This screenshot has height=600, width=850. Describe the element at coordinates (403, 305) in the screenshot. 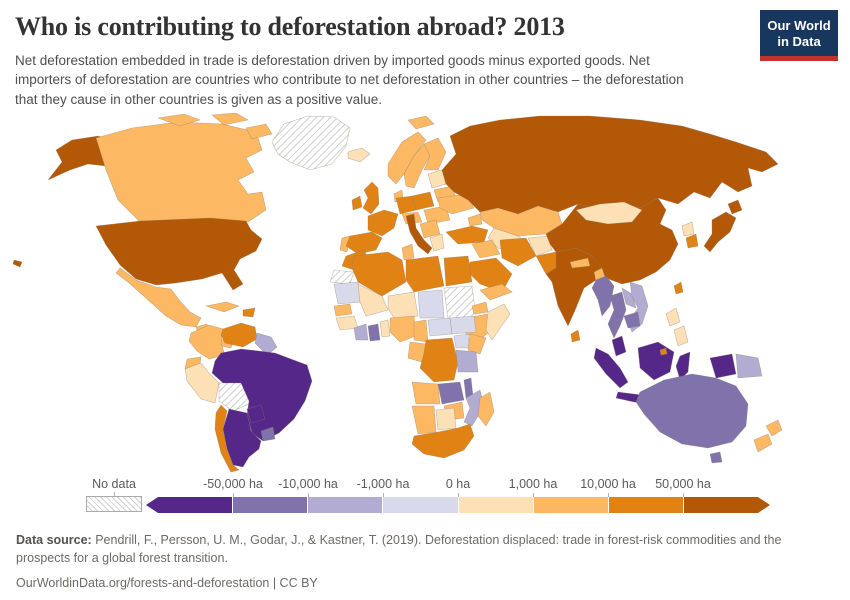

I see `country-niger` at that location.